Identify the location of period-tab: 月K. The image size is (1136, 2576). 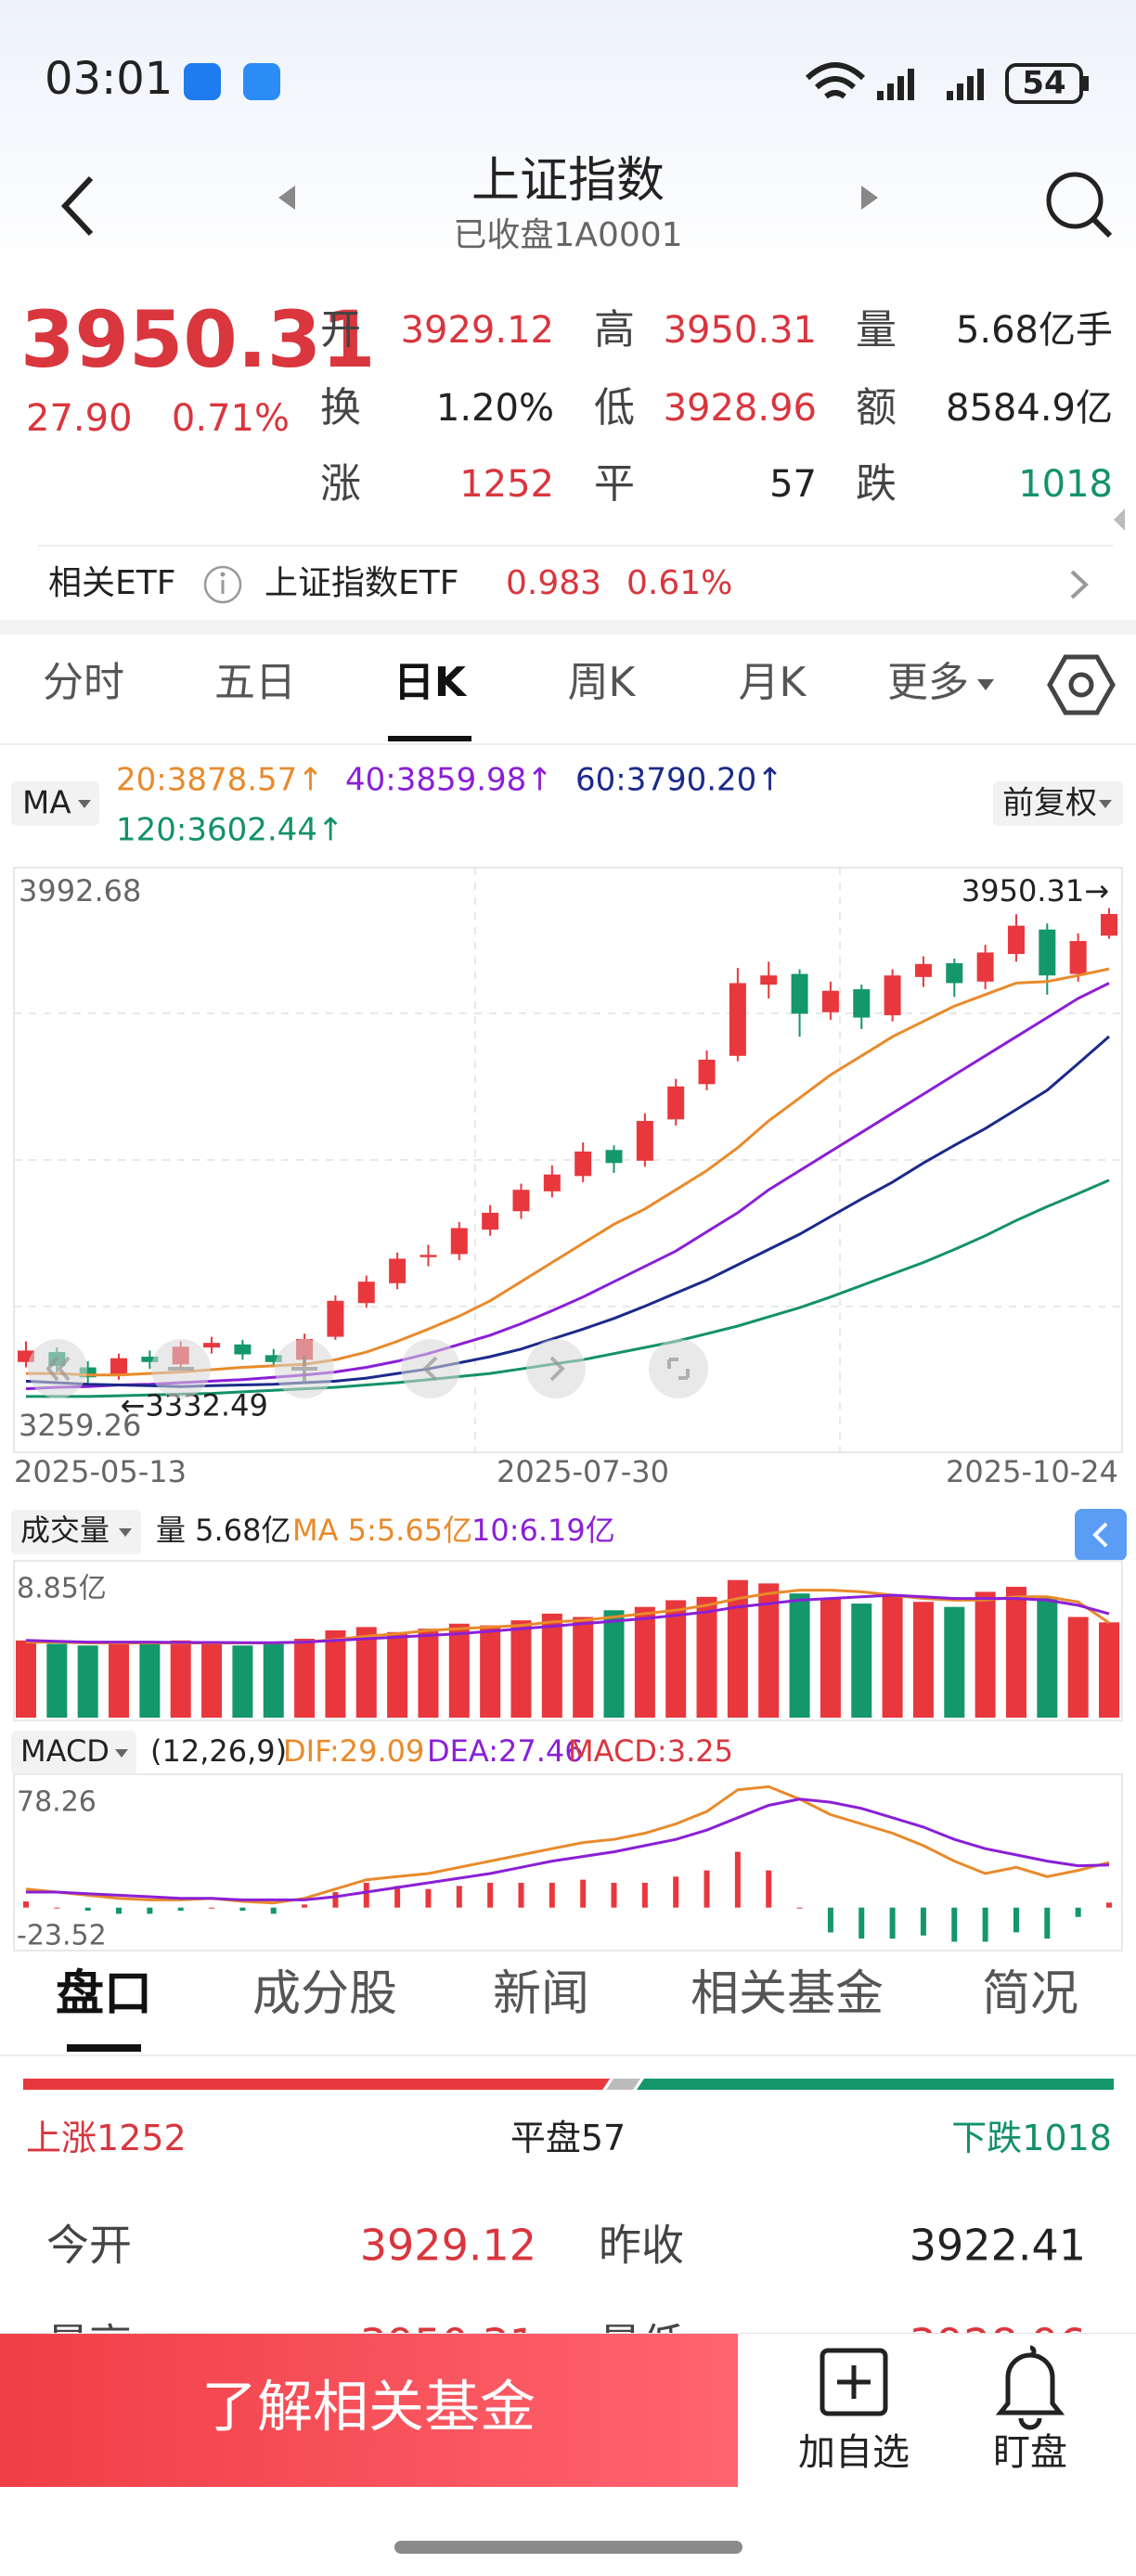
(773, 682).